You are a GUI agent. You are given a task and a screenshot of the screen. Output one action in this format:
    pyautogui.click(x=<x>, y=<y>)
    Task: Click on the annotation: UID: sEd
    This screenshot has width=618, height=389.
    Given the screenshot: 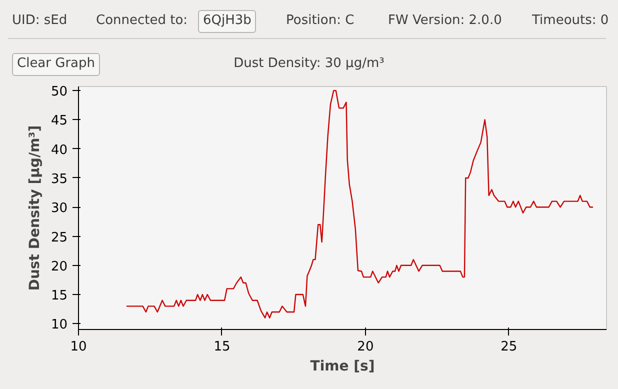 What is the action you would take?
    pyautogui.click(x=40, y=21)
    